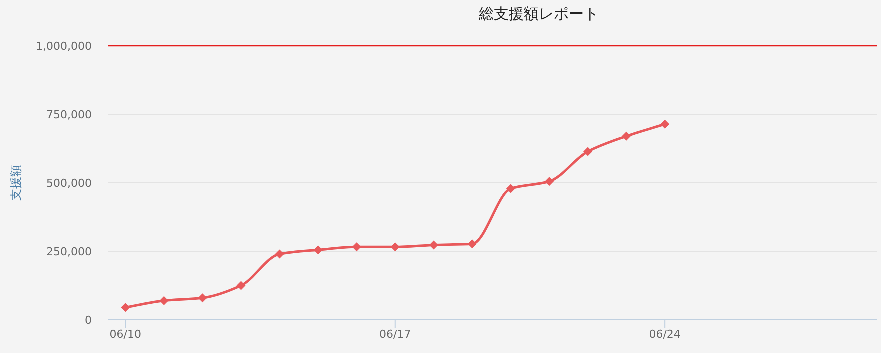 This screenshot has width=881, height=353. I want to click on y-axis-title: 支援額, so click(16, 183).